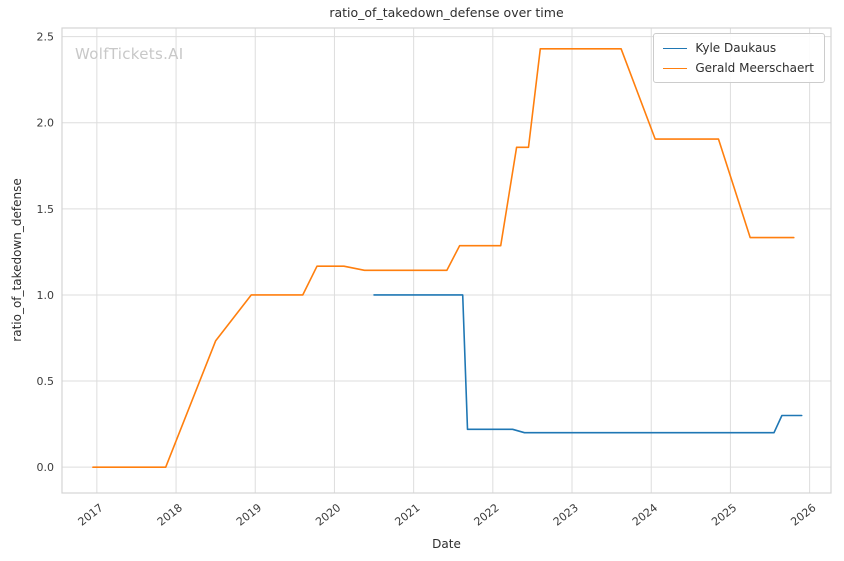 This screenshot has height=561, width=844. Describe the element at coordinates (724, 514) in the screenshot. I see `svg-text: 2025` at that location.